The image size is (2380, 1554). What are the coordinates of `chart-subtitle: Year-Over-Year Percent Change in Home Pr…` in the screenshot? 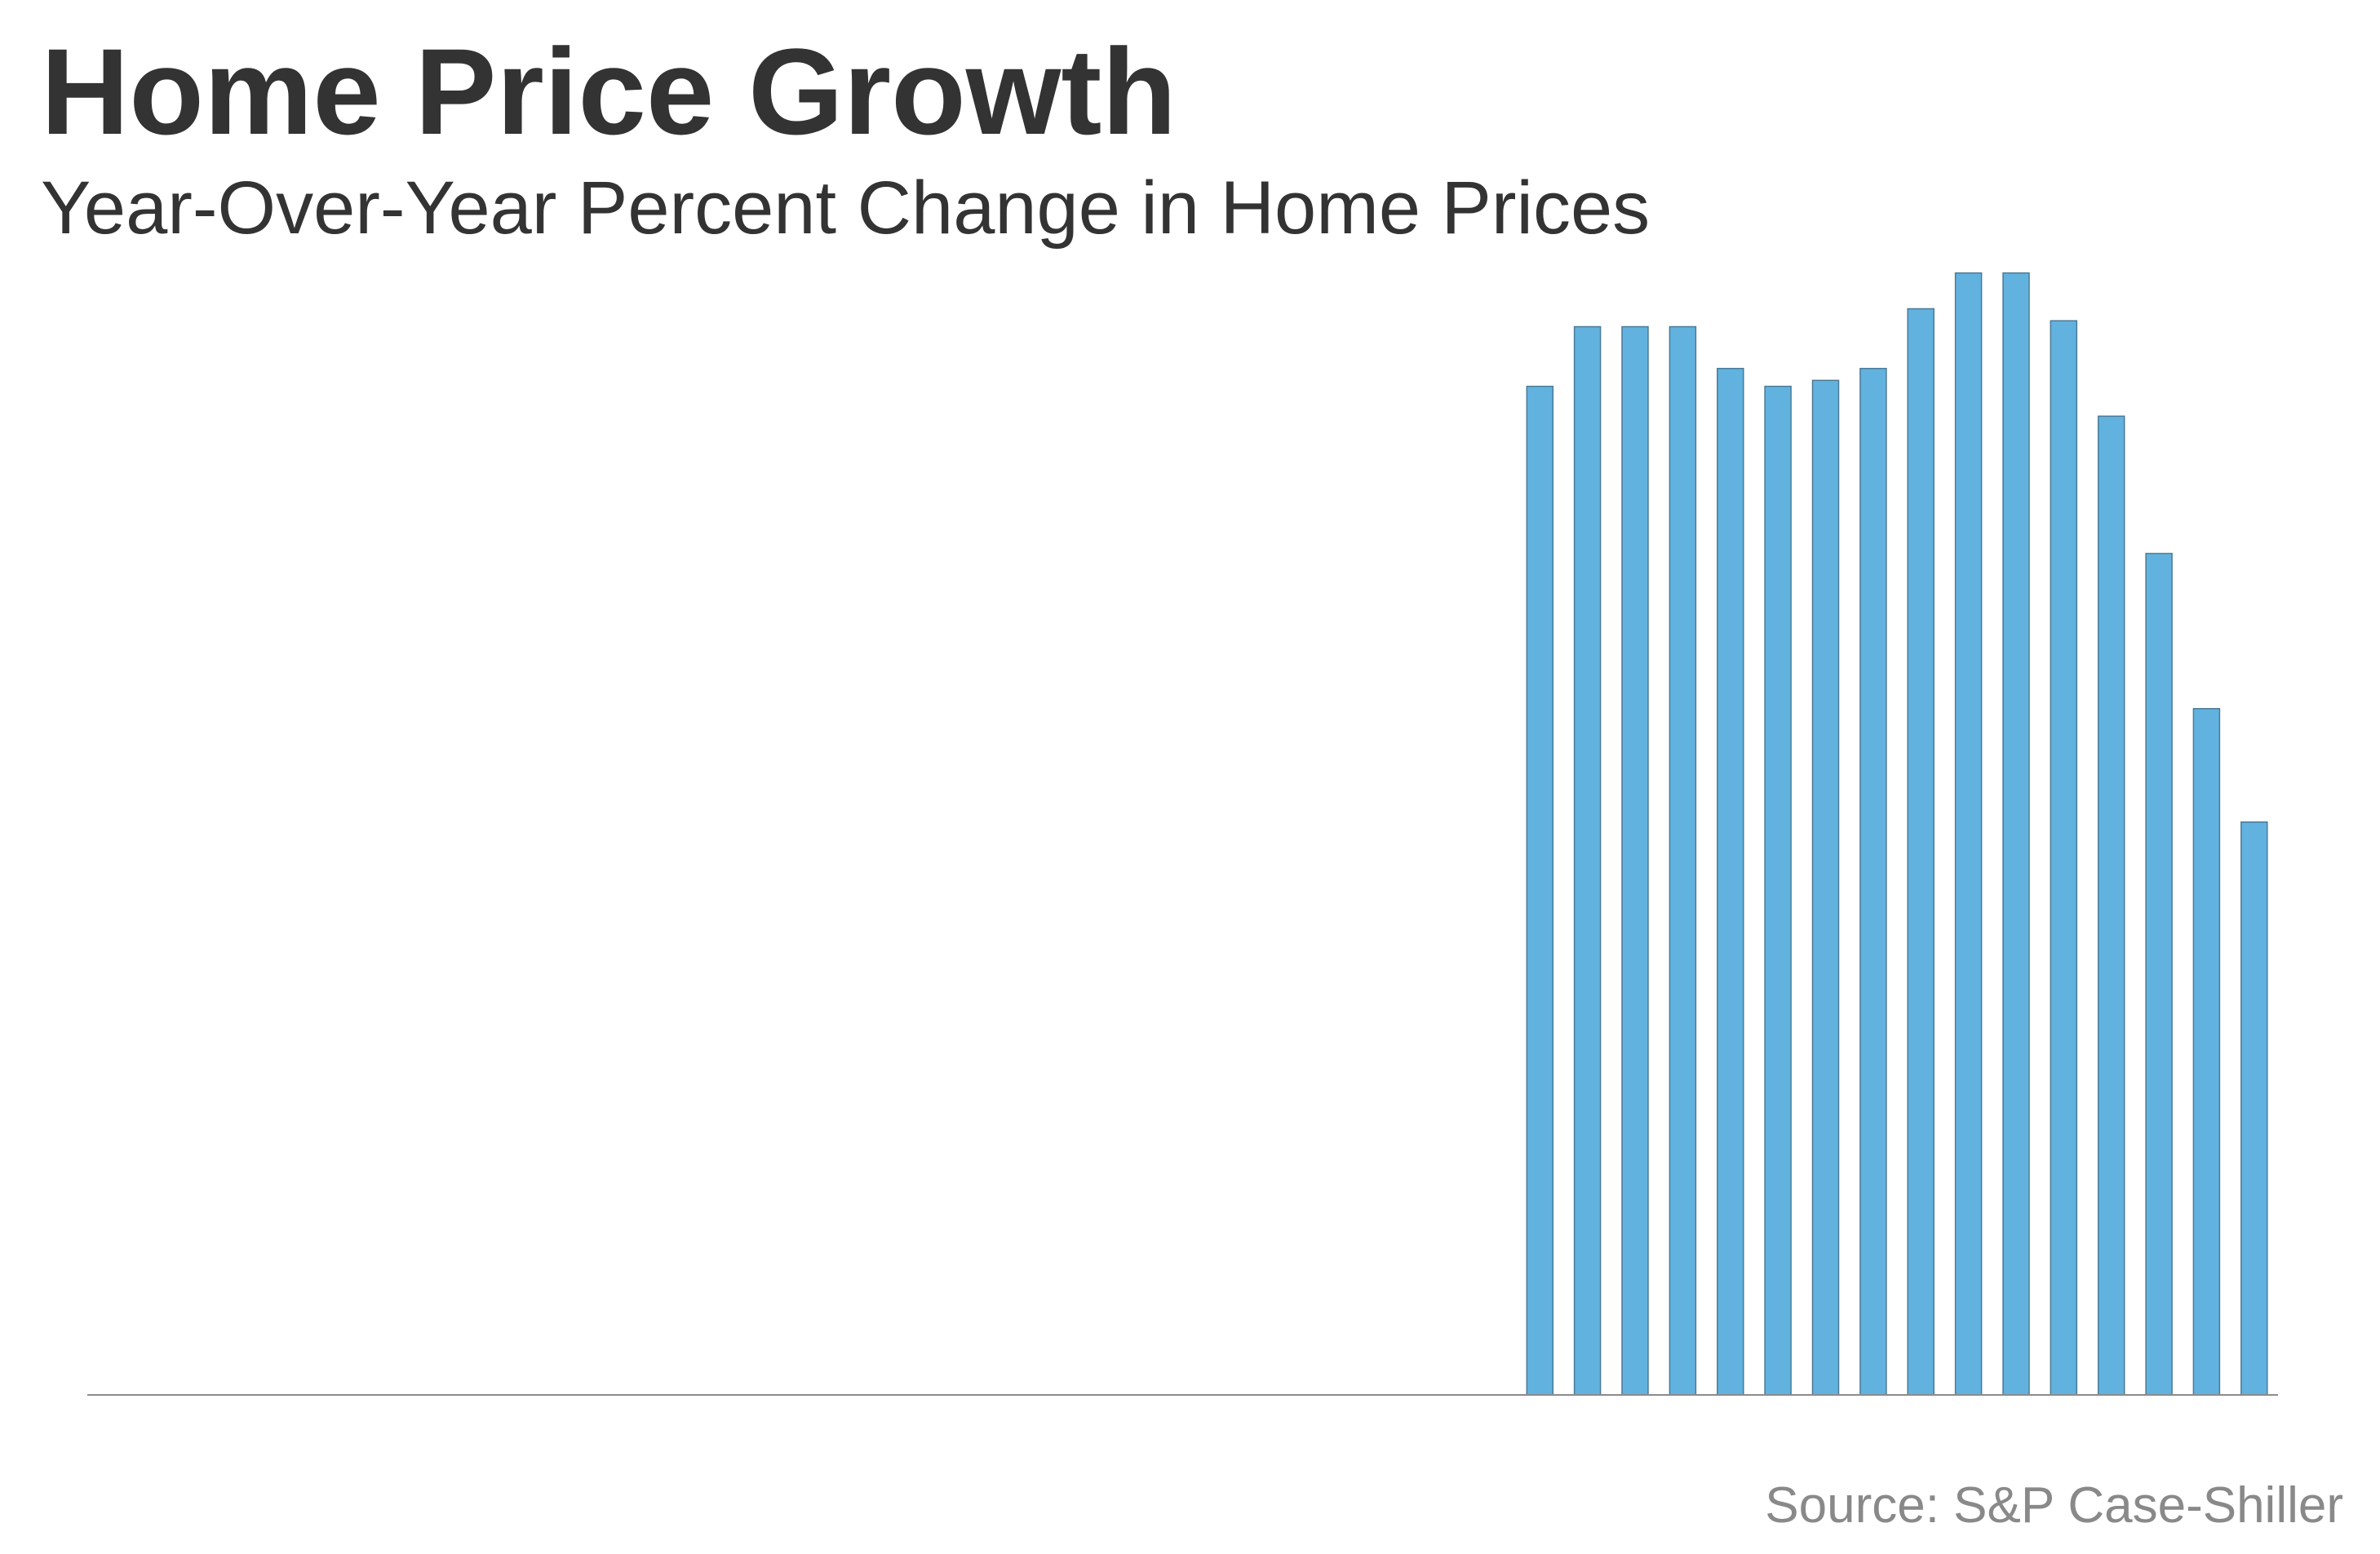 It's located at (846, 208).